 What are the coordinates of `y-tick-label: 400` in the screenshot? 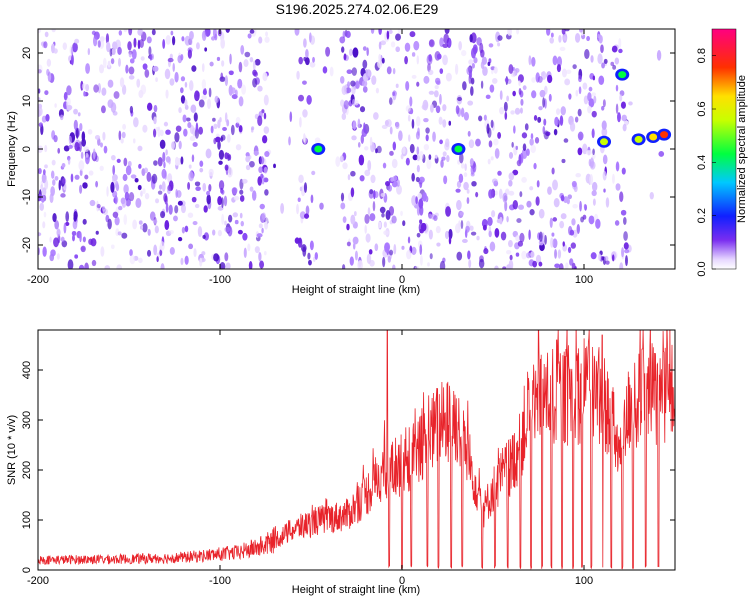 It's located at (27, 370).